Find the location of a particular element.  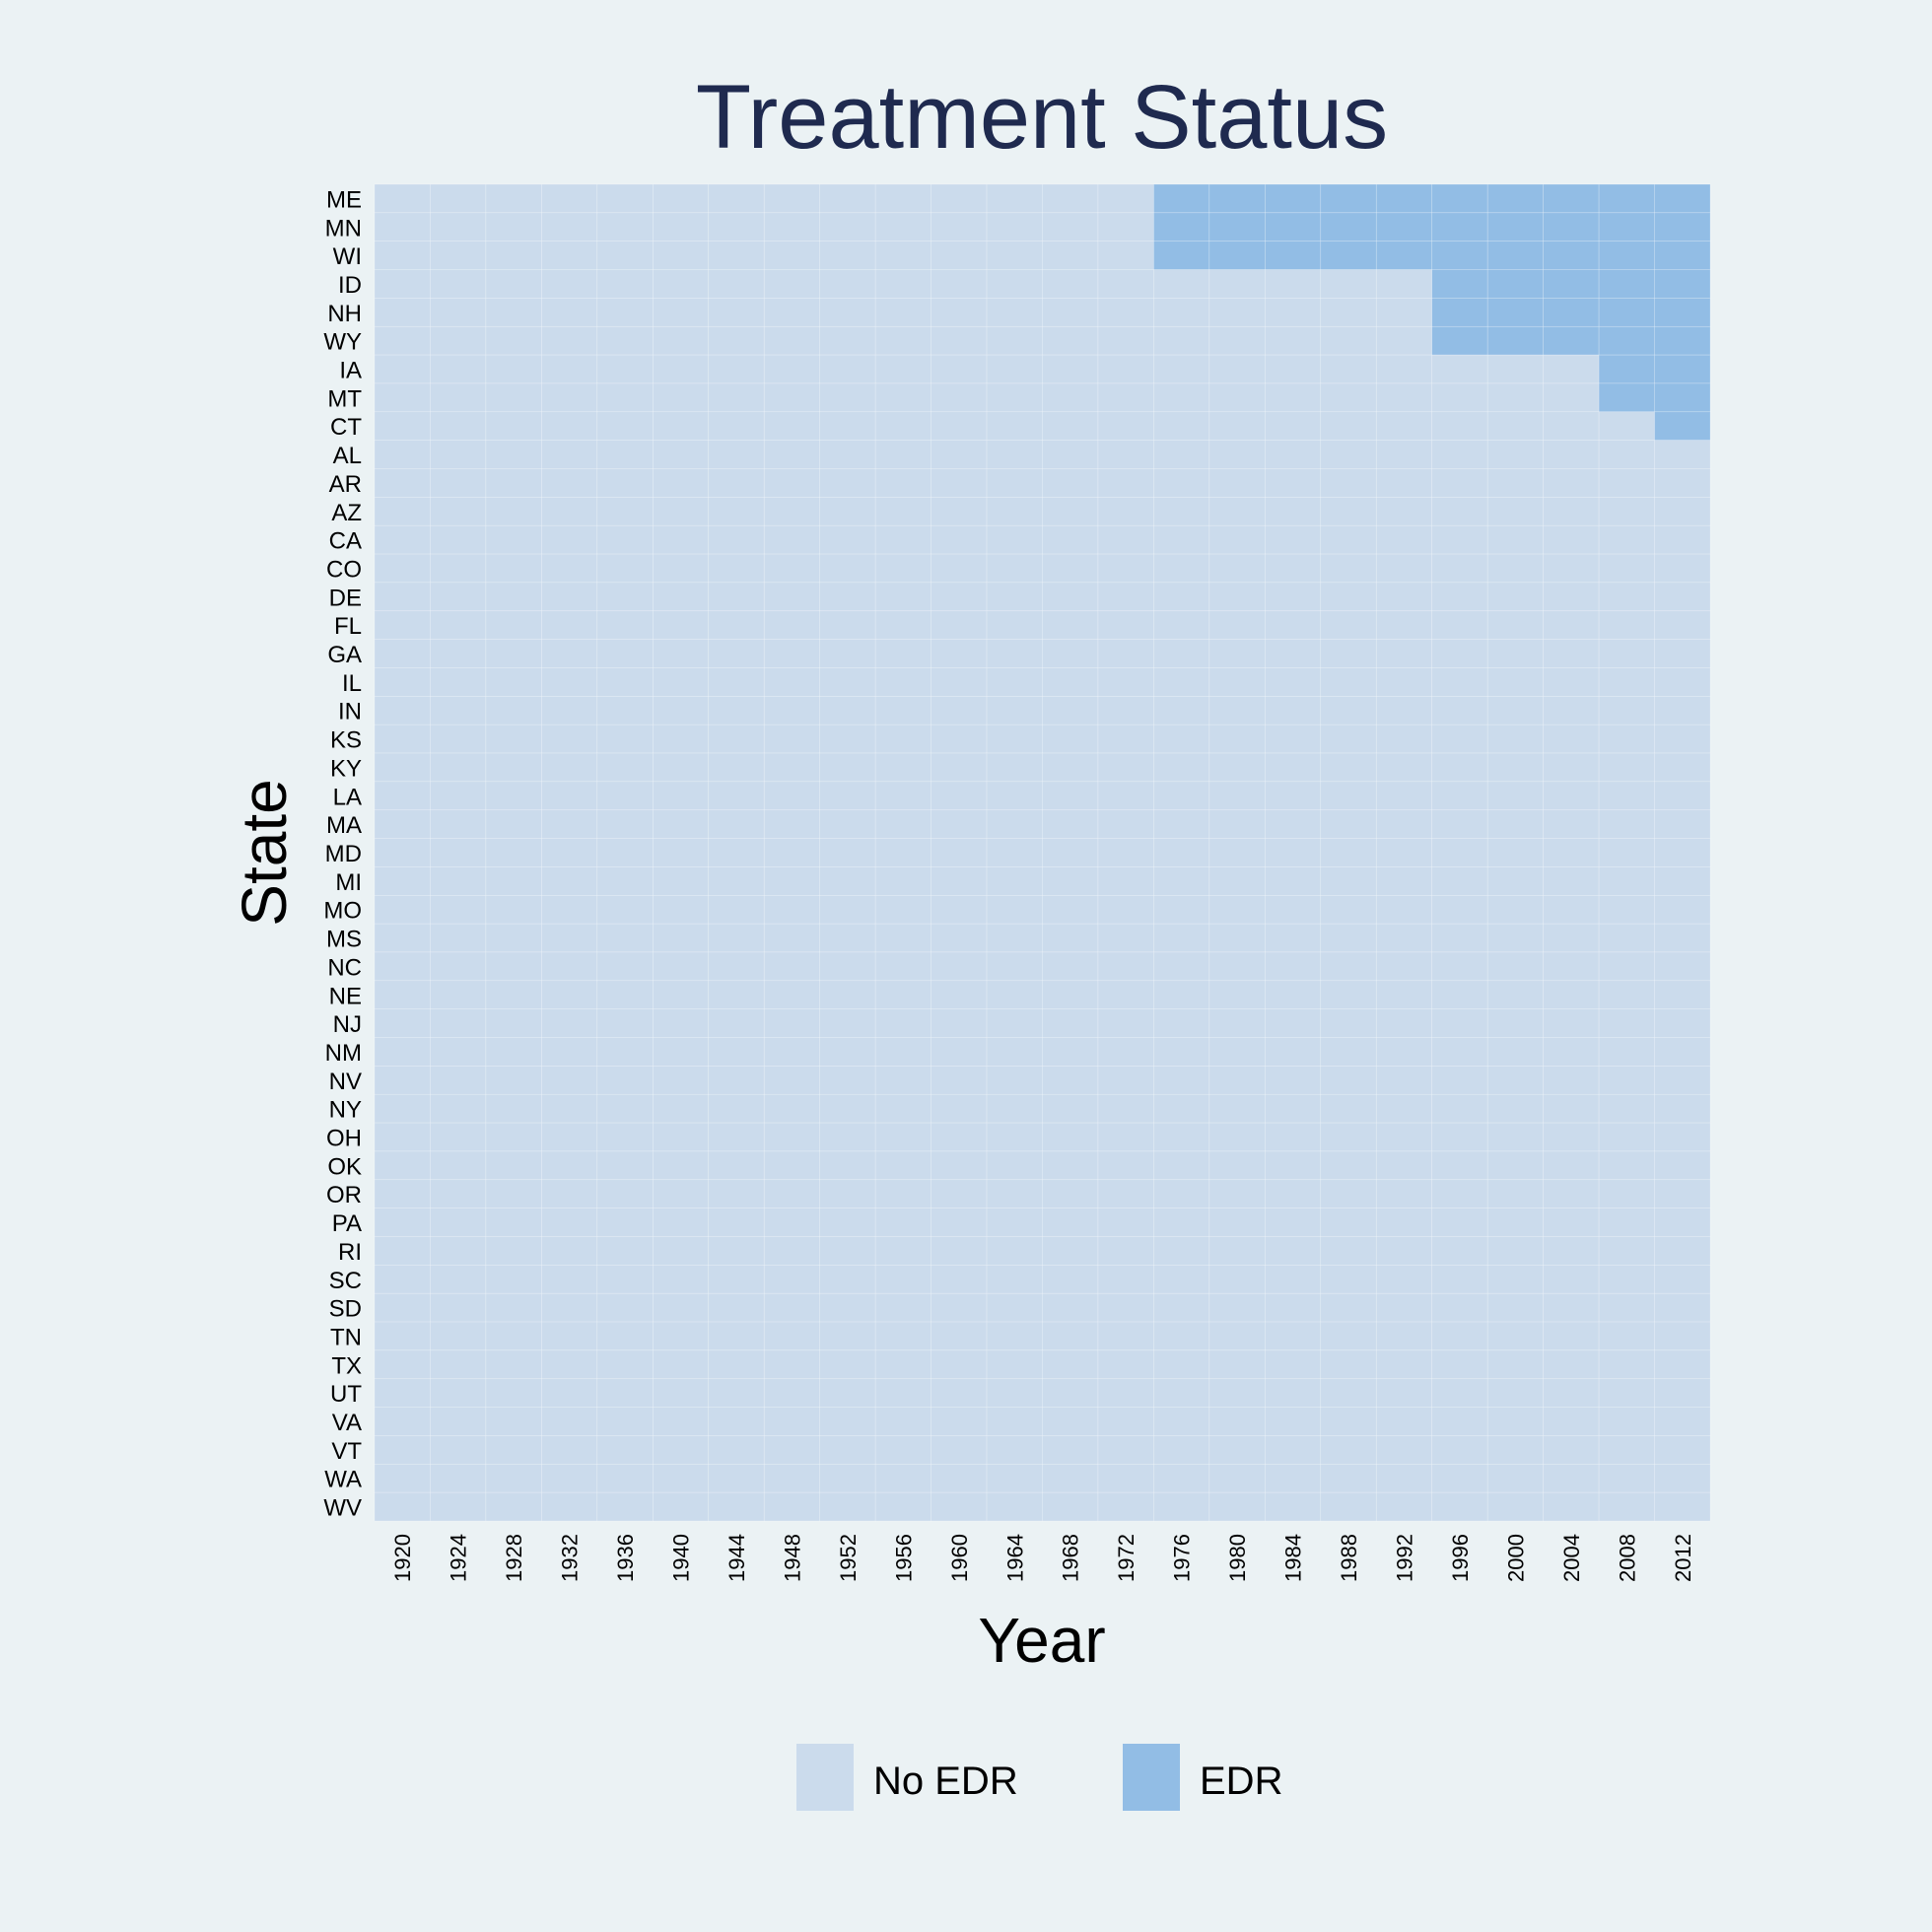

heatmap-cell-wi-1964 is located at coordinates (1015, 255).